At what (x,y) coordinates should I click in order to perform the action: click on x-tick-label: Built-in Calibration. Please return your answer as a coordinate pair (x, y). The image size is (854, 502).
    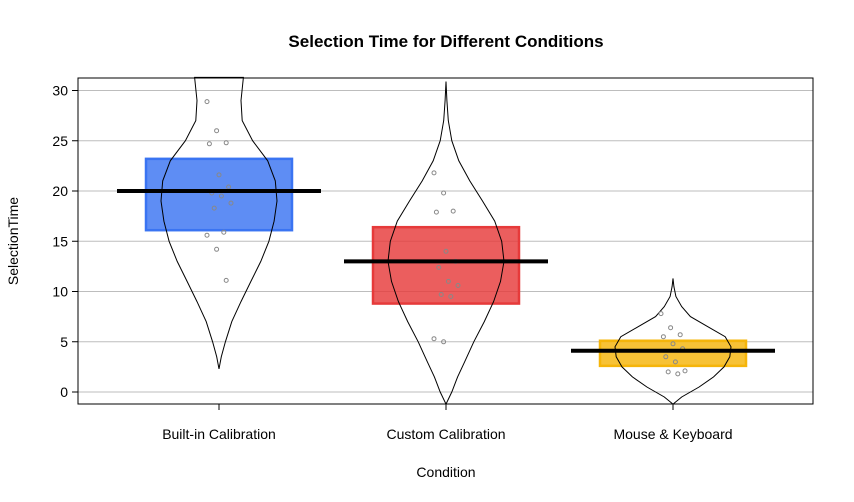
    Looking at the image, I should click on (219, 434).